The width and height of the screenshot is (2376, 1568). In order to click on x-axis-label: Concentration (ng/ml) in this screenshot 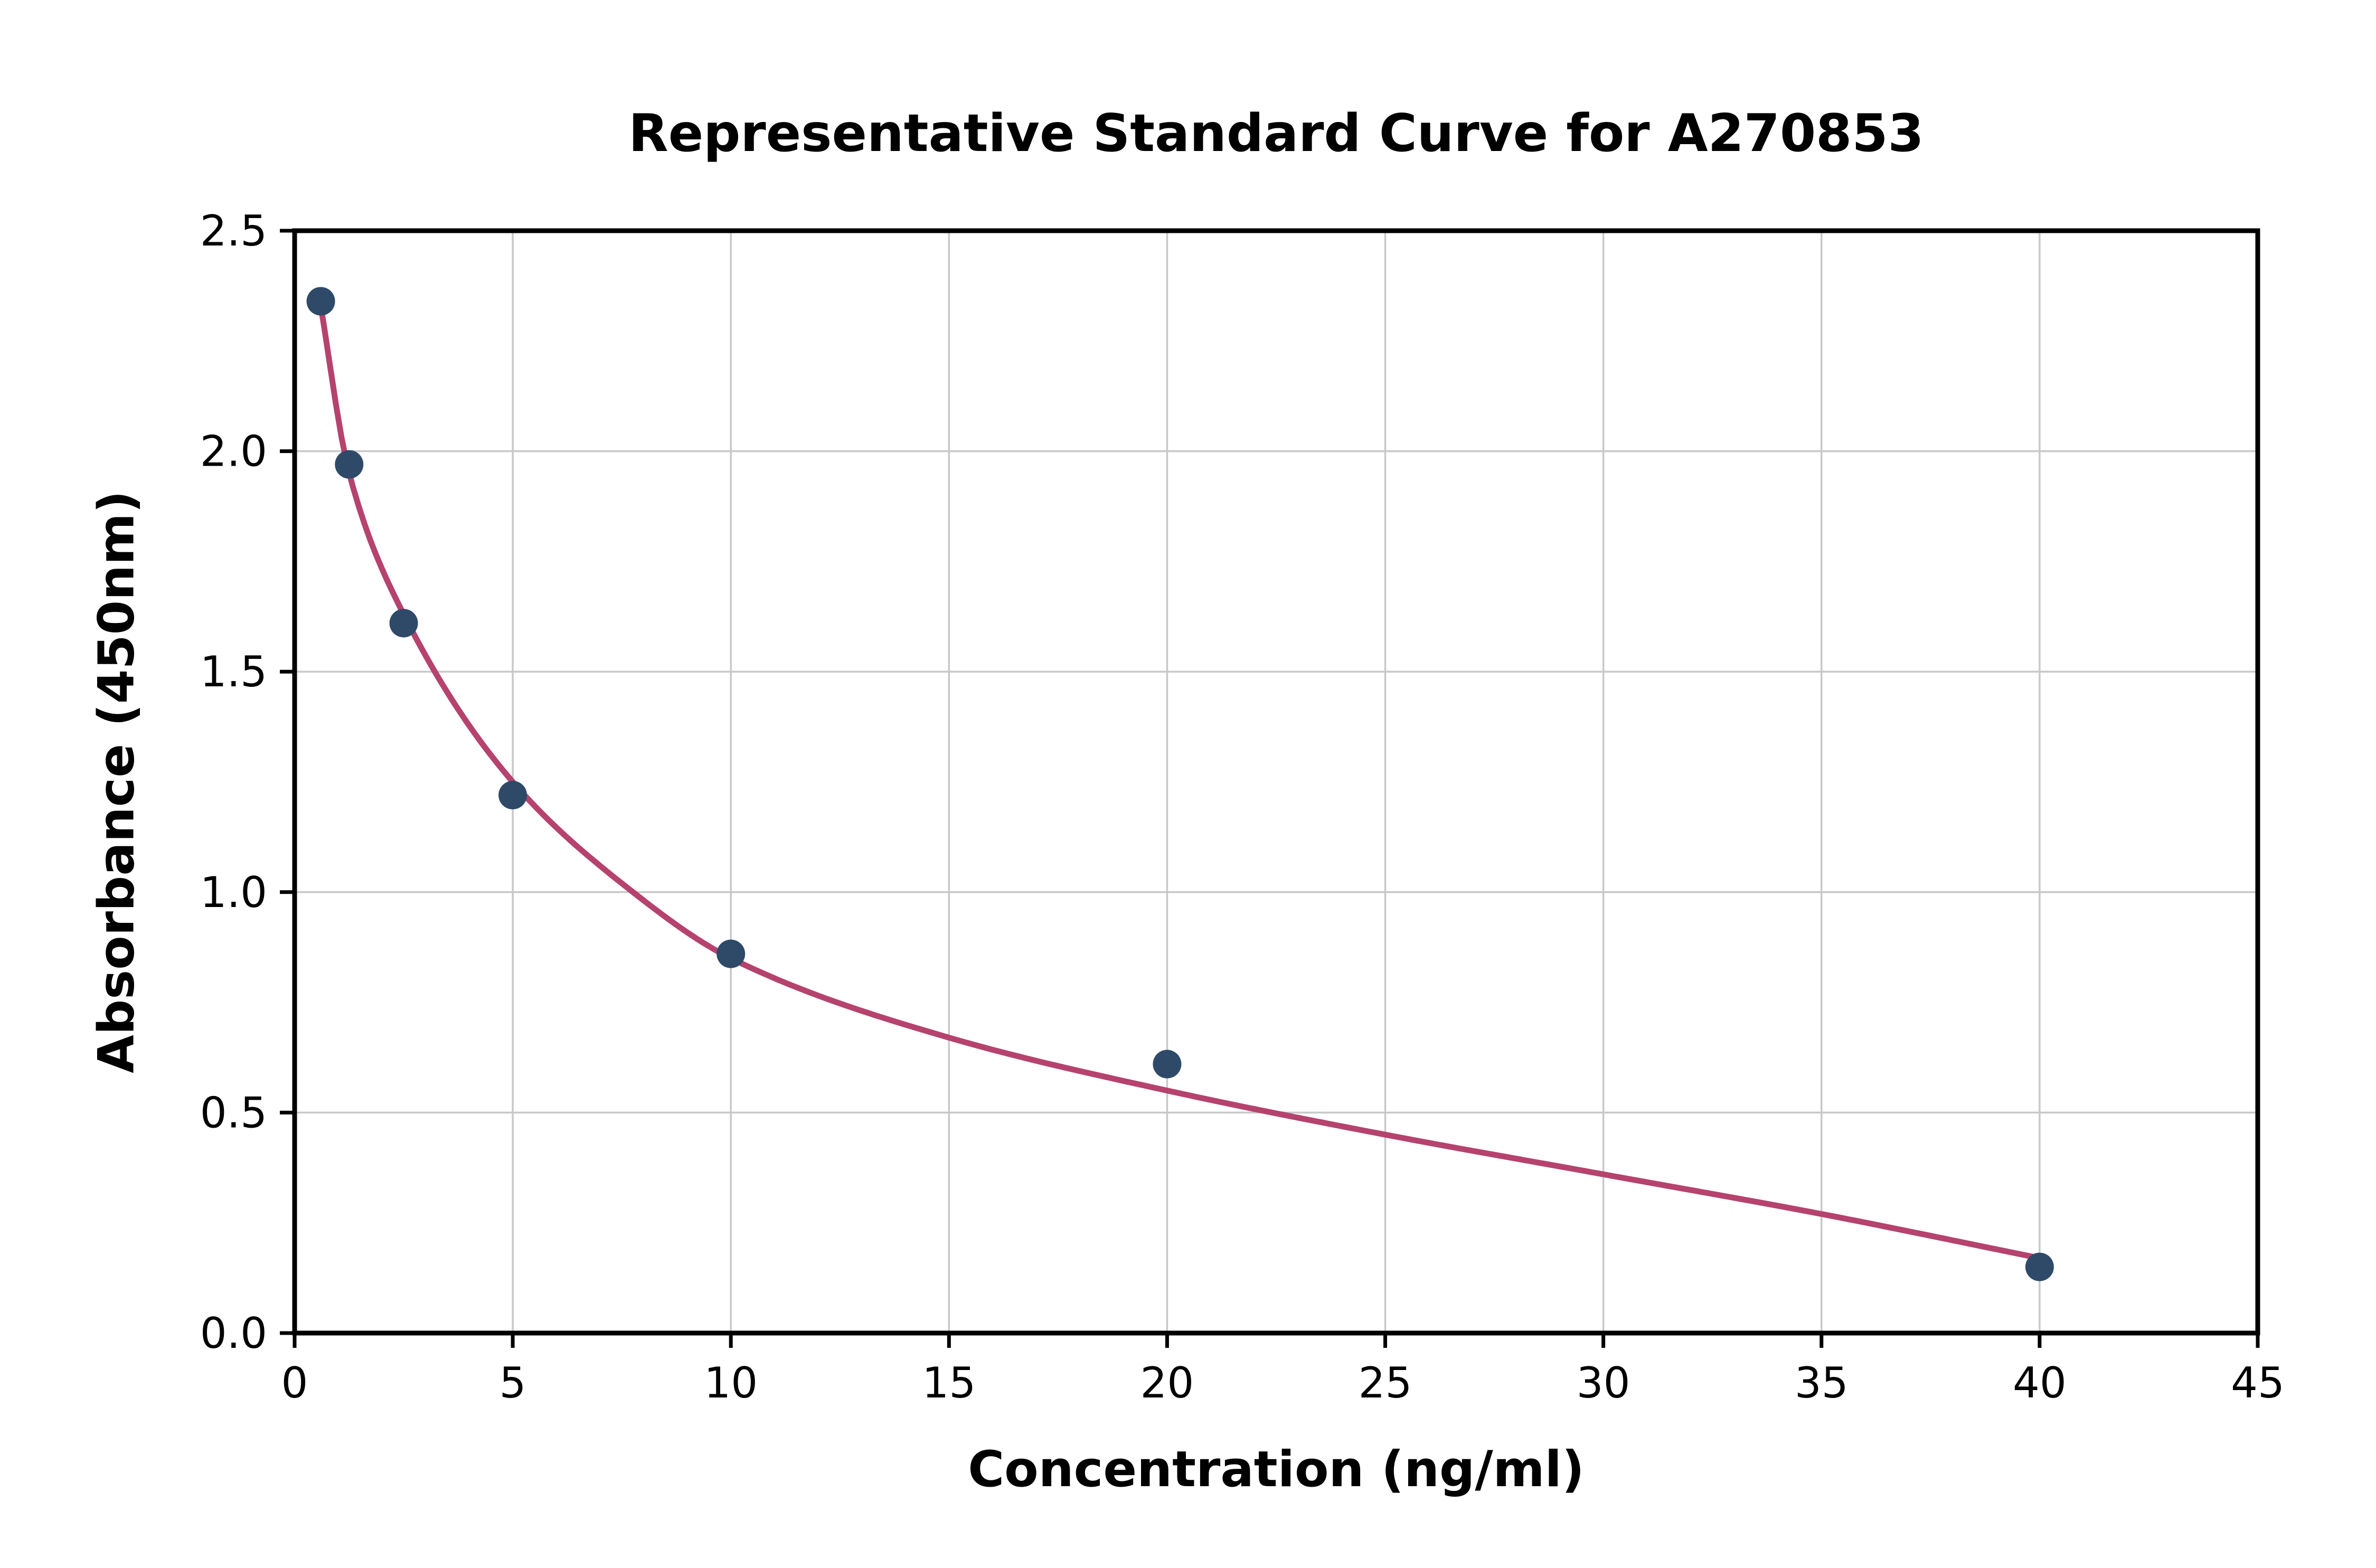, I will do `click(1277, 1469)`.